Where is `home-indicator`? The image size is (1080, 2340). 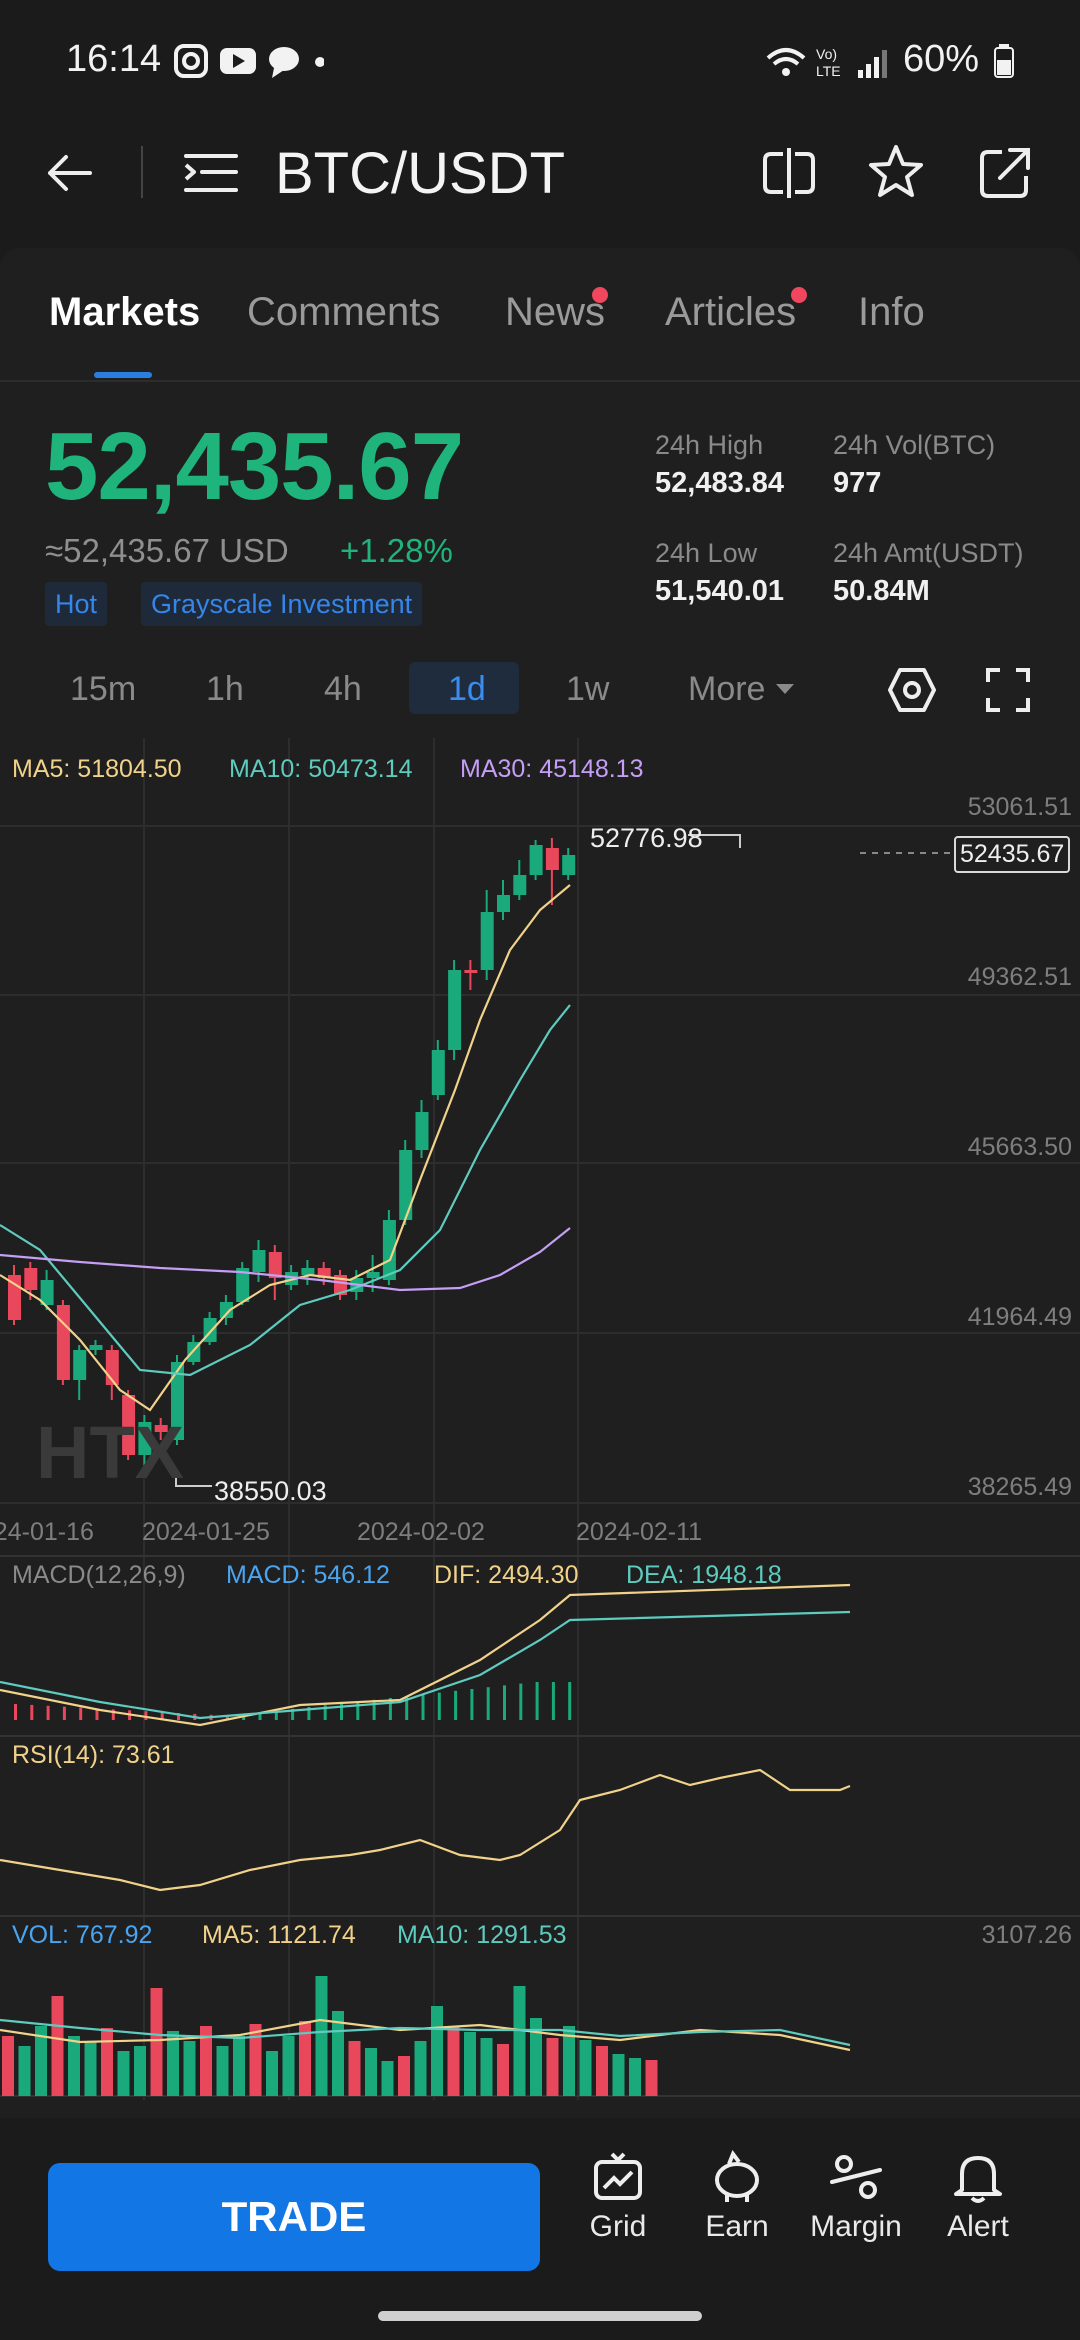
home-indicator is located at coordinates (540, 2316).